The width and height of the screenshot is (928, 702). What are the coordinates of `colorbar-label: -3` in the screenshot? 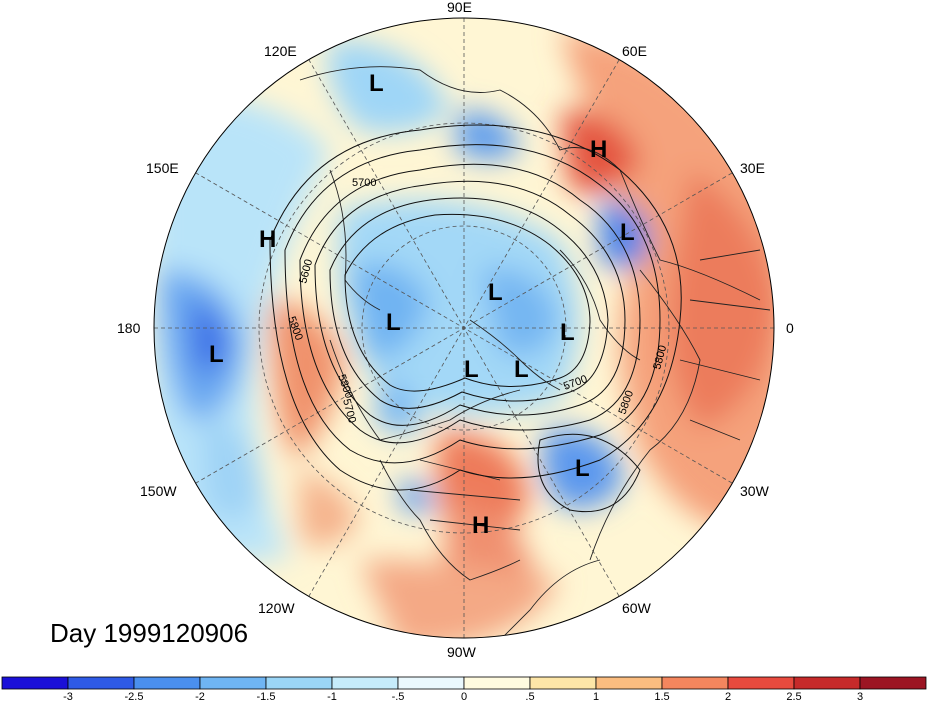 It's located at (68, 696).